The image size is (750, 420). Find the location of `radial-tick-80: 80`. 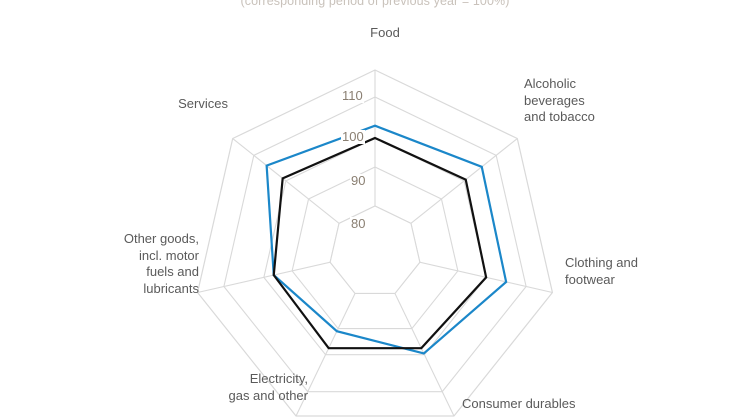

radial-tick-80: 80 is located at coordinates (358, 223).